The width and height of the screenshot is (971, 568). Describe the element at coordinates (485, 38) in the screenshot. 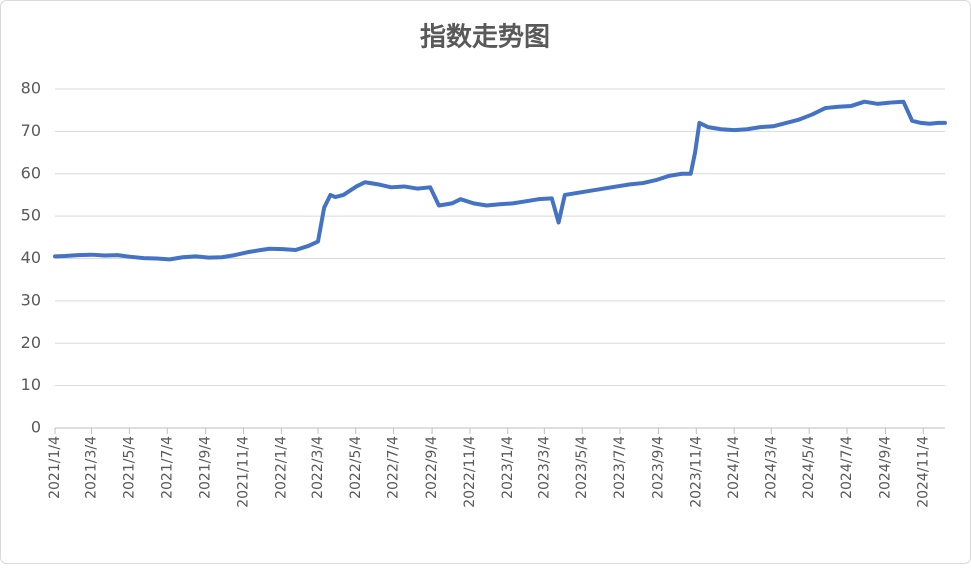

I see `chart-title: 指数走势图` at that location.